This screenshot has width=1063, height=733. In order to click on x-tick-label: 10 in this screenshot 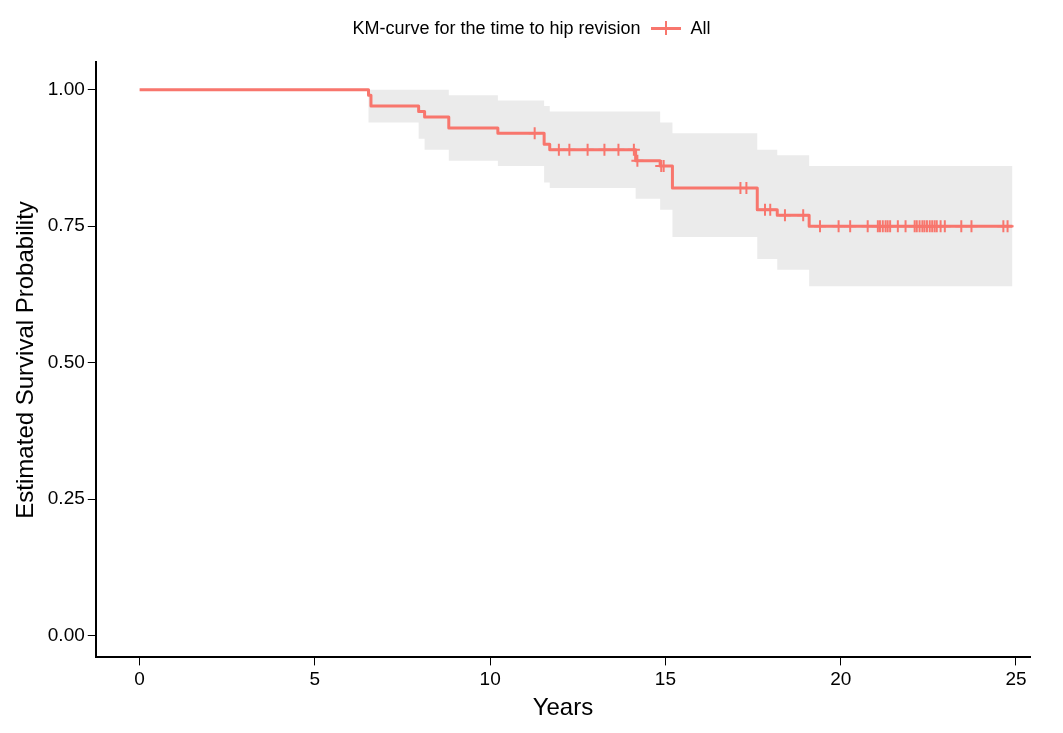, I will do `click(490, 679)`.